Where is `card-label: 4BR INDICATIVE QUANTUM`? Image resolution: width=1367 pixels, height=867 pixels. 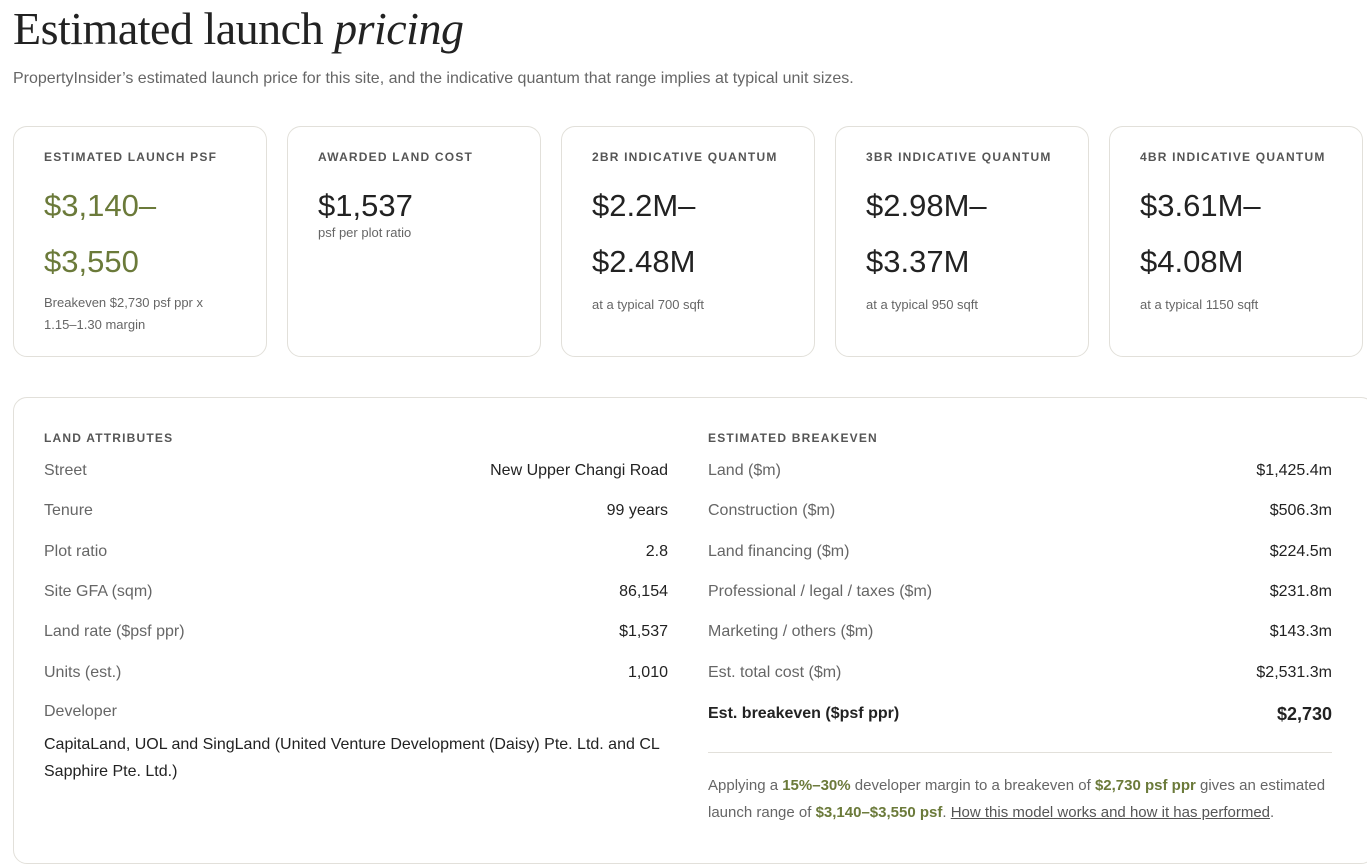 card-label: 4BR INDICATIVE QUANTUM is located at coordinates (1233, 157).